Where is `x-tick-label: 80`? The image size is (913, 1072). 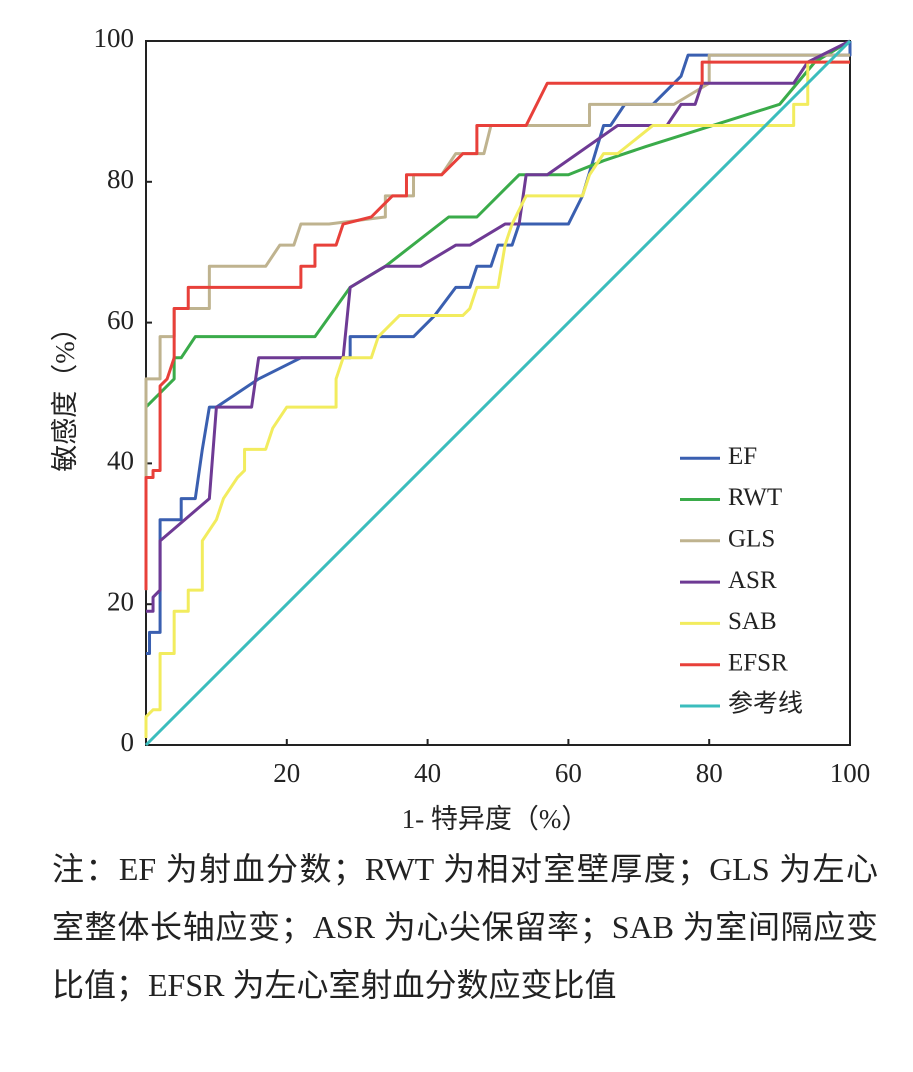 x-tick-label: 80 is located at coordinates (709, 773).